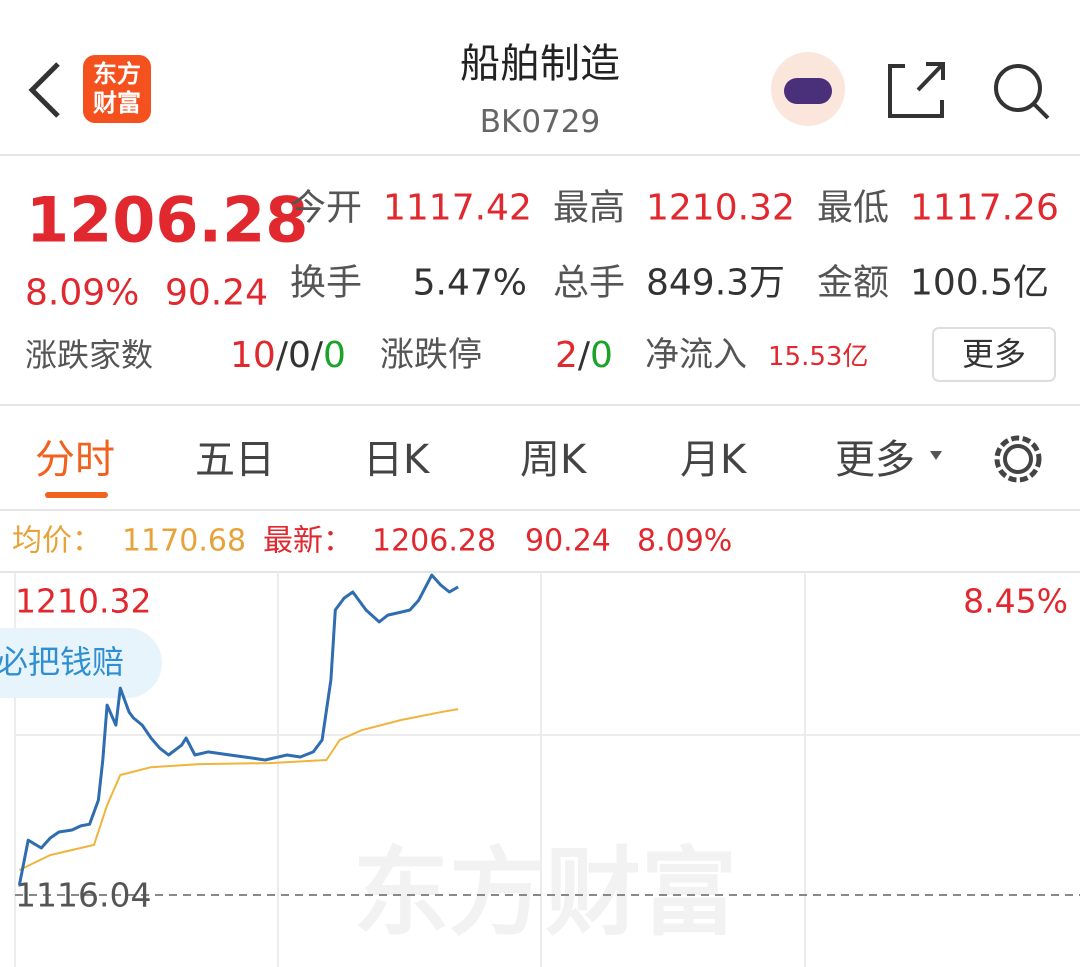 Image resolution: width=1080 pixels, height=967 pixels. I want to click on limit-up: 2, so click(566, 355).